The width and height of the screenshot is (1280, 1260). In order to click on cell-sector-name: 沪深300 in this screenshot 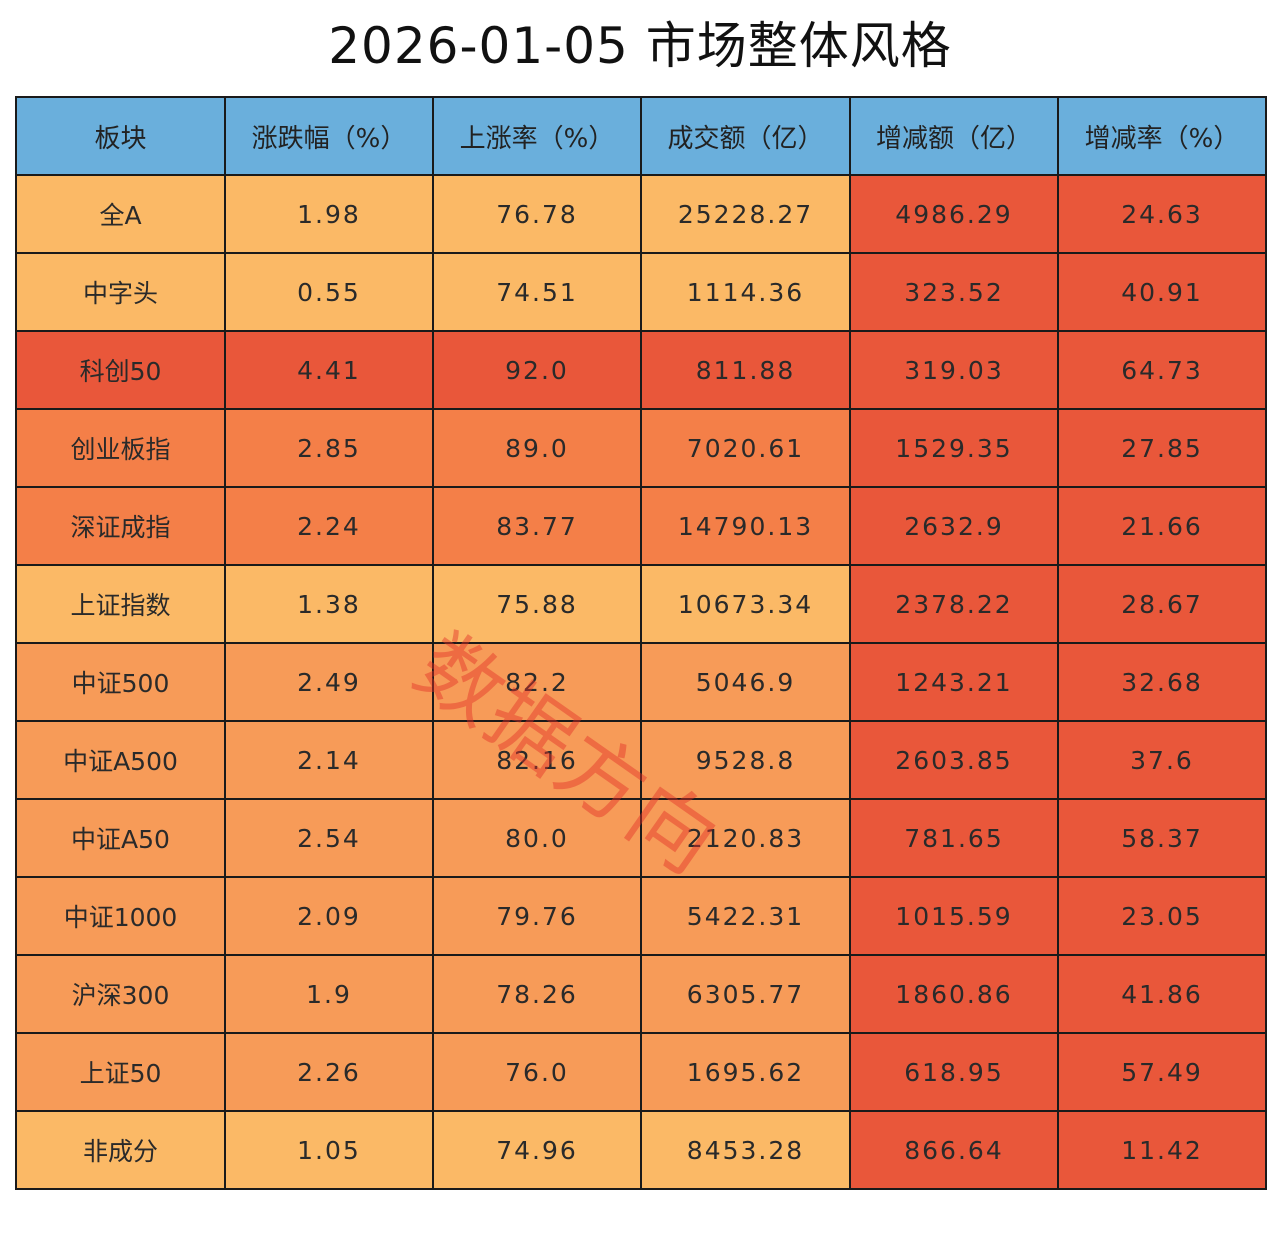, I will do `click(120, 994)`.